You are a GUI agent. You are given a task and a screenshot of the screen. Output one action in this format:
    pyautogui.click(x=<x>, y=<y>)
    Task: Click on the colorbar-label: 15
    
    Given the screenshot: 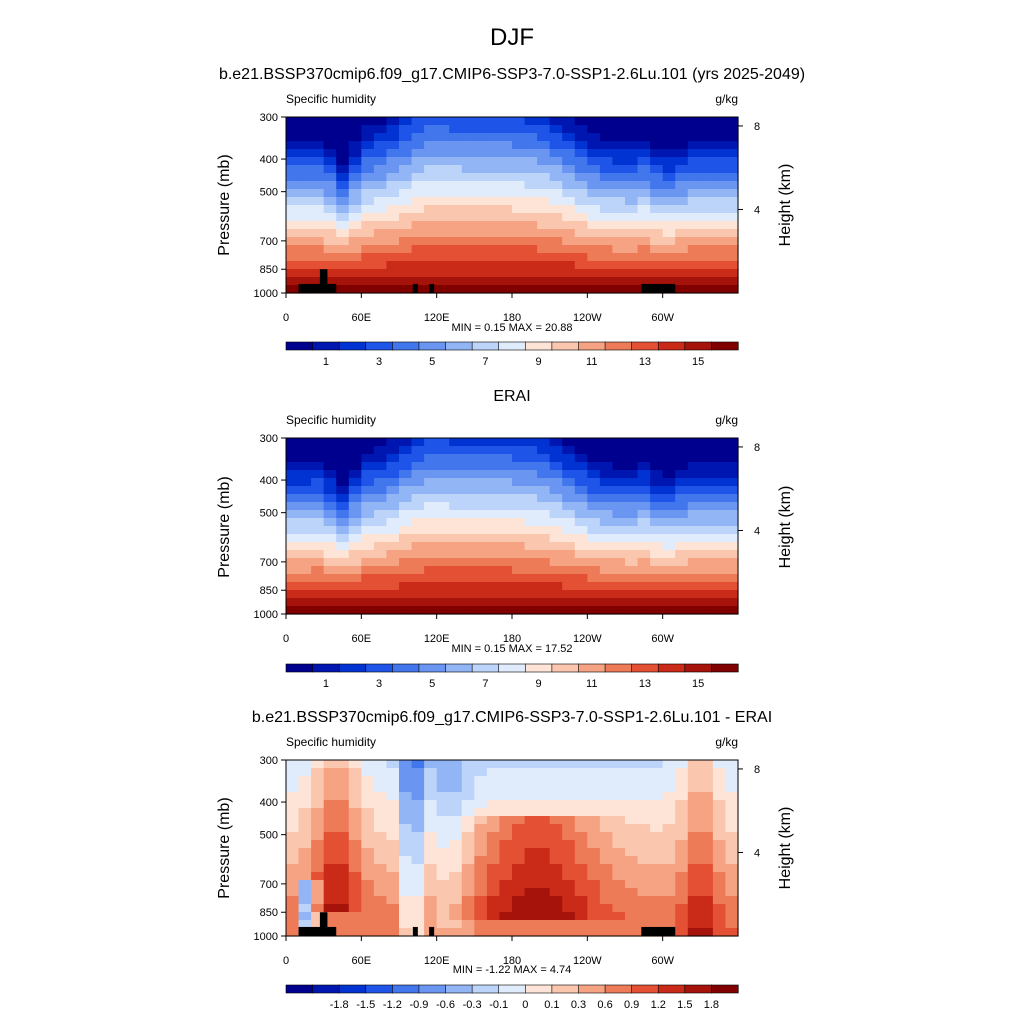 What is the action you would take?
    pyautogui.click(x=698, y=684)
    